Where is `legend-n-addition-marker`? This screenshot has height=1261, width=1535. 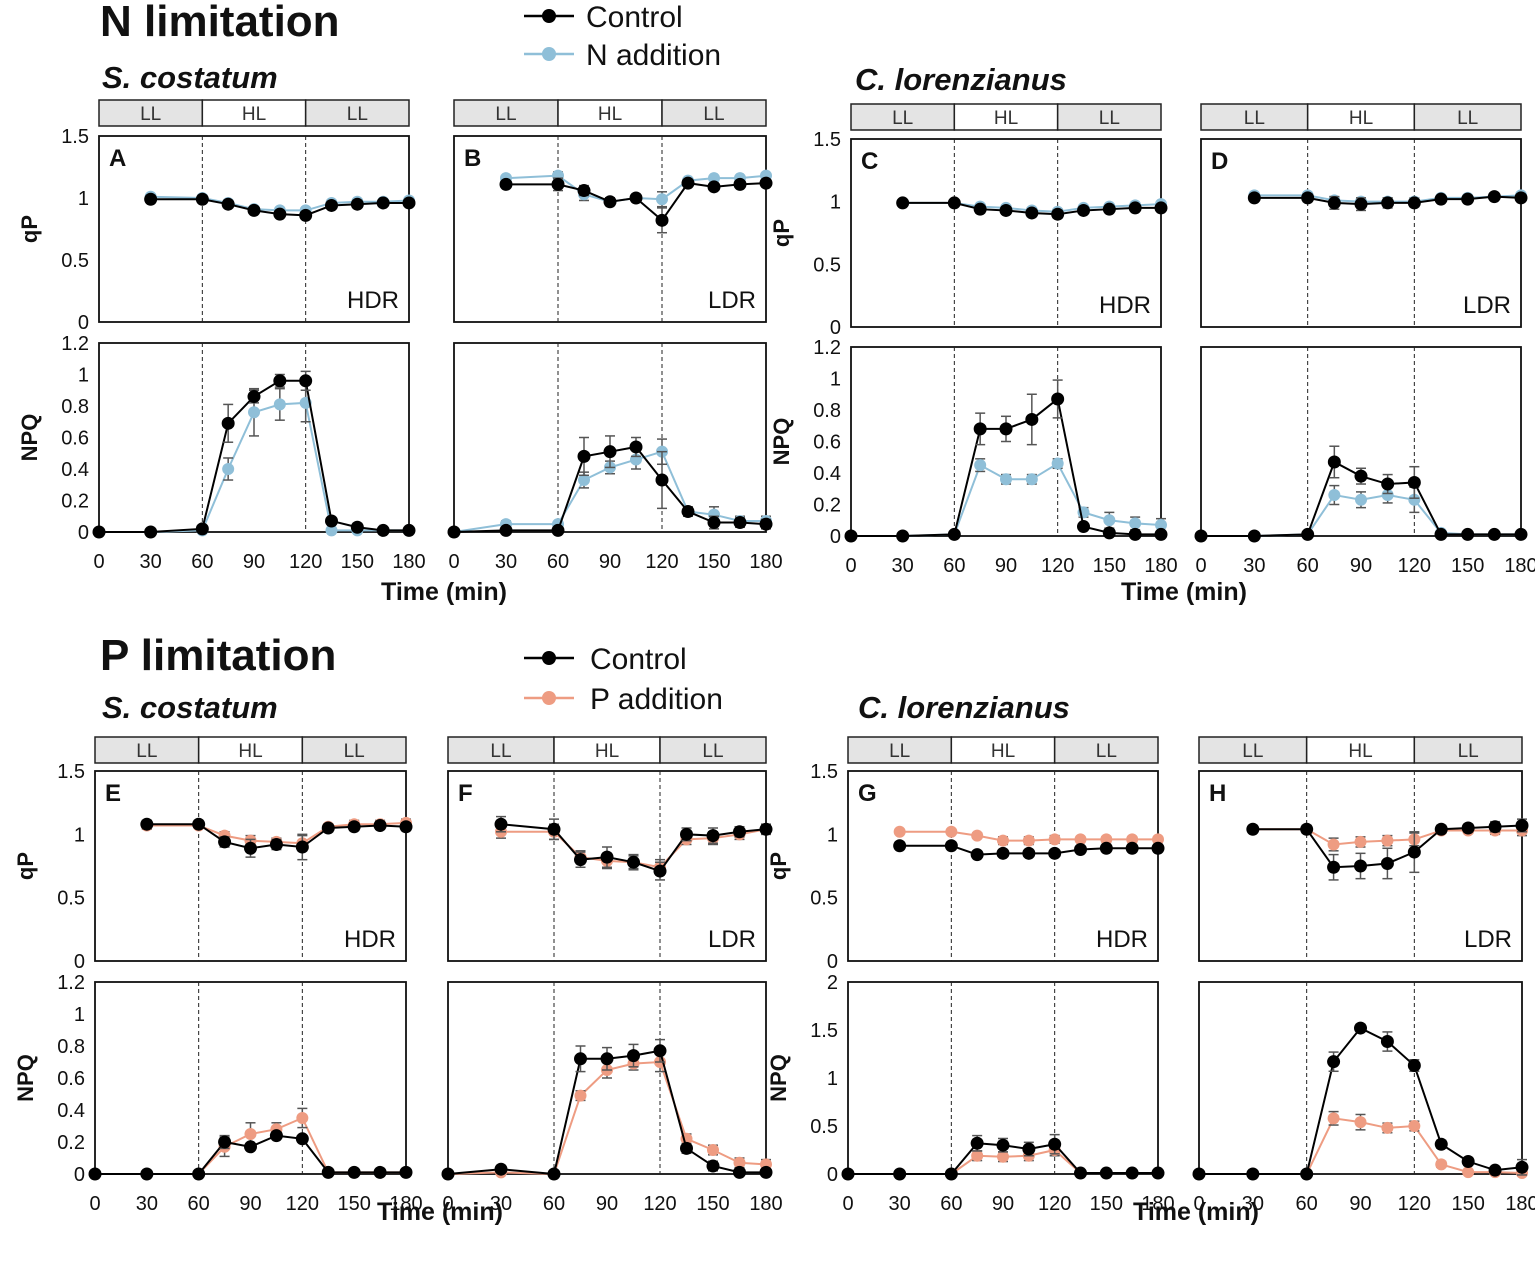
legend-n-addition-marker is located at coordinates (549, 54).